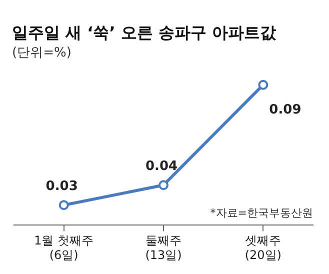  What do you see at coordinates (62, 186) in the screenshot?
I see `data-label: 0.03` at bounding box center [62, 186].